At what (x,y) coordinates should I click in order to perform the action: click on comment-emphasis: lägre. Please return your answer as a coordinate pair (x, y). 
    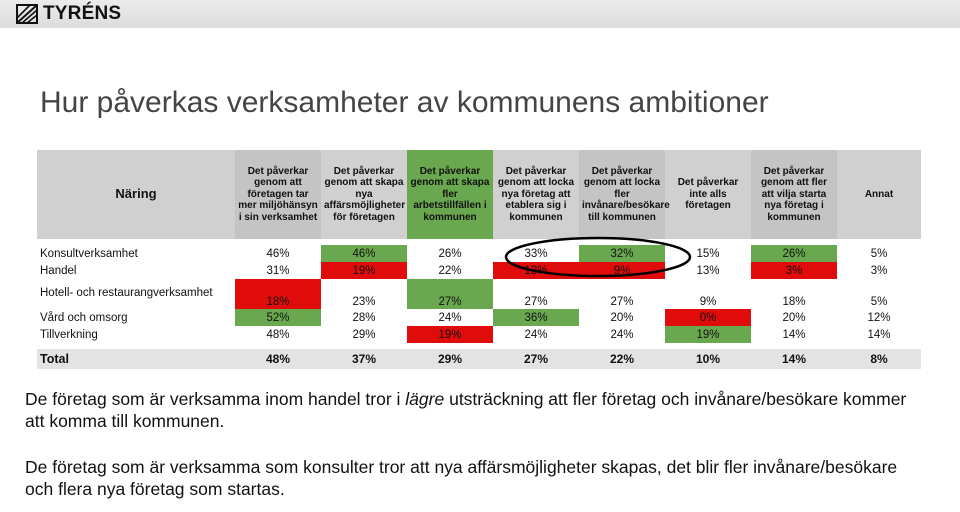
    Looking at the image, I should click on (425, 399).